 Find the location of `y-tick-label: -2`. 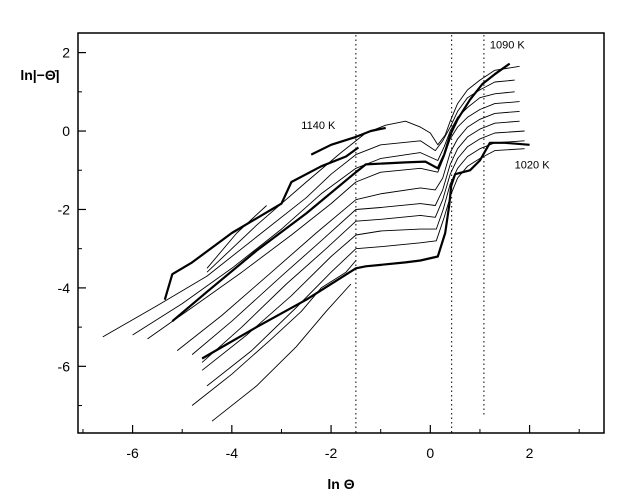

y-tick-label: -2 is located at coordinates (64, 209).